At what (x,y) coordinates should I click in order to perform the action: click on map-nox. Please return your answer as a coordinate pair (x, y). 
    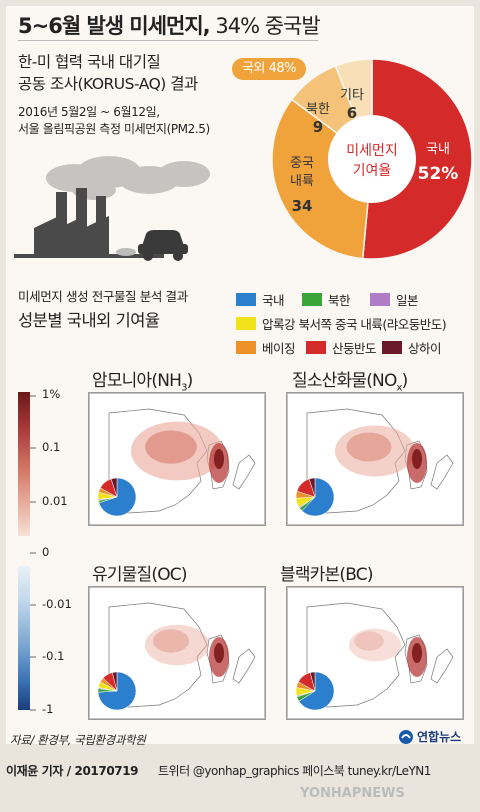
    Looking at the image, I should click on (375, 459).